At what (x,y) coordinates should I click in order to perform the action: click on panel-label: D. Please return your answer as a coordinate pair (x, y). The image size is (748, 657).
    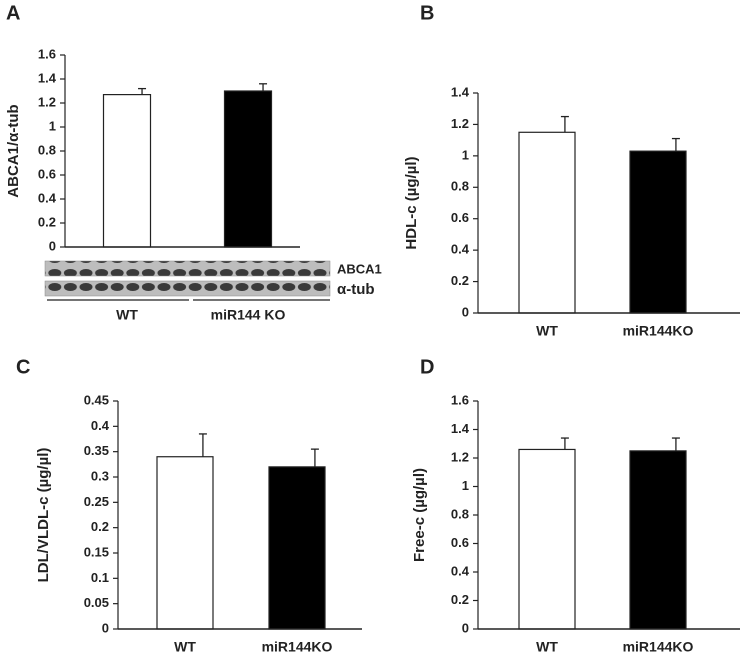
    Looking at the image, I should click on (427, 367).